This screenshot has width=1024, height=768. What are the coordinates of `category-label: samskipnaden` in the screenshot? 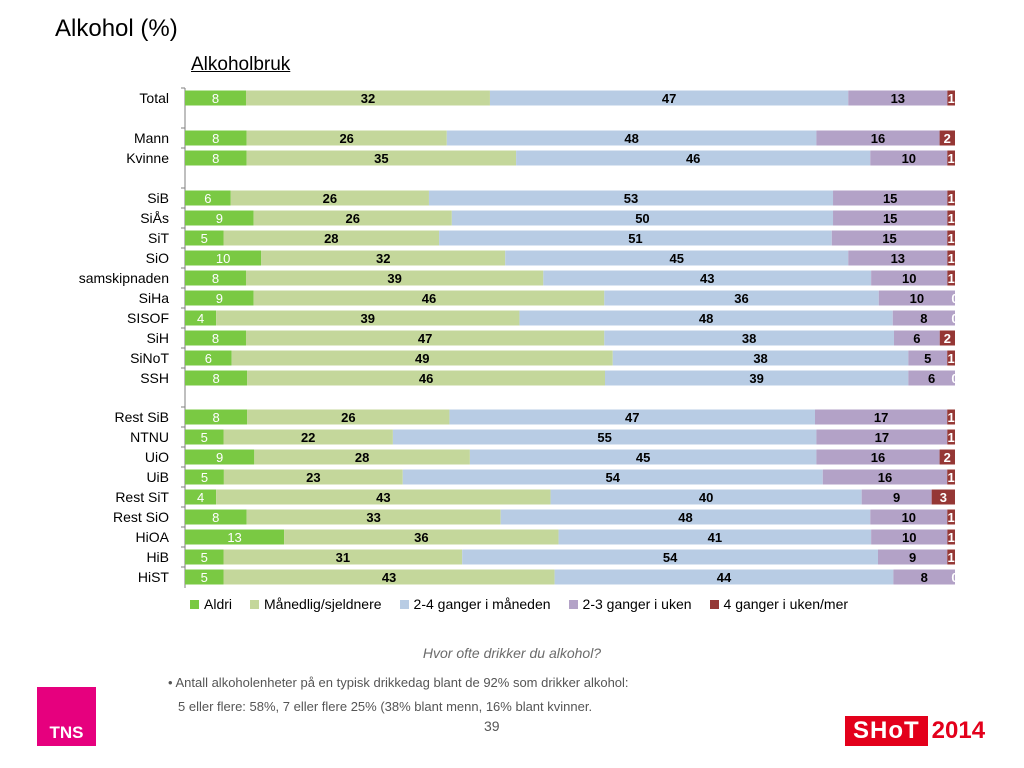 It's located at (124, 278).